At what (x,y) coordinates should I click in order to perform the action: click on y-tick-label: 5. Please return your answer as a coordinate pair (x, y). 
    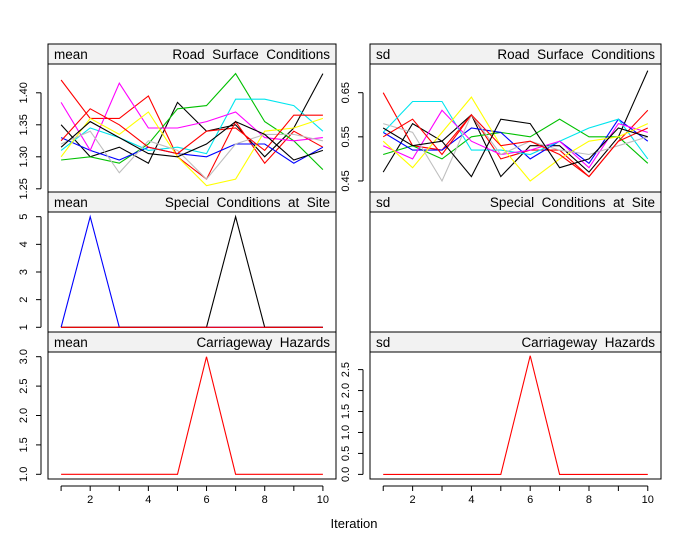
    Looking at the image, I should click on (24, 217).